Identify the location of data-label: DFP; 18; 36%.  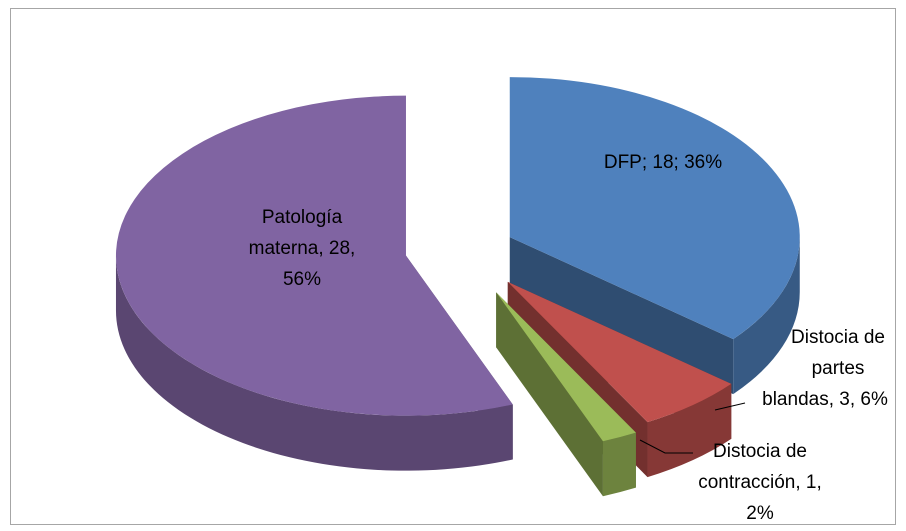
(663, 162).